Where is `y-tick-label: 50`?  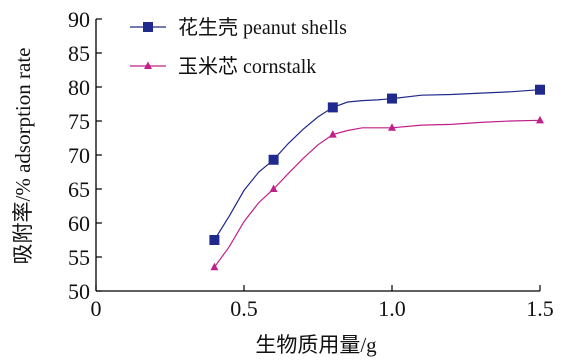 y-tick-label: 50 is located at coordinates (79, 291).